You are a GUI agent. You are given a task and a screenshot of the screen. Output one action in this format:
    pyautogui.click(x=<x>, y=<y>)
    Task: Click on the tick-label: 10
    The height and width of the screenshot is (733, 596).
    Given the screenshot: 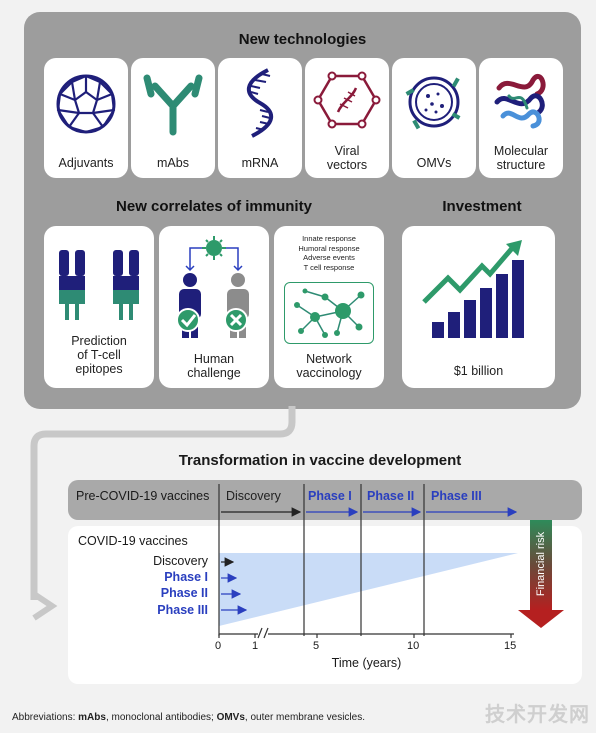 What is the action you would take?
    pyautogui.click(x=413, y=646)
    